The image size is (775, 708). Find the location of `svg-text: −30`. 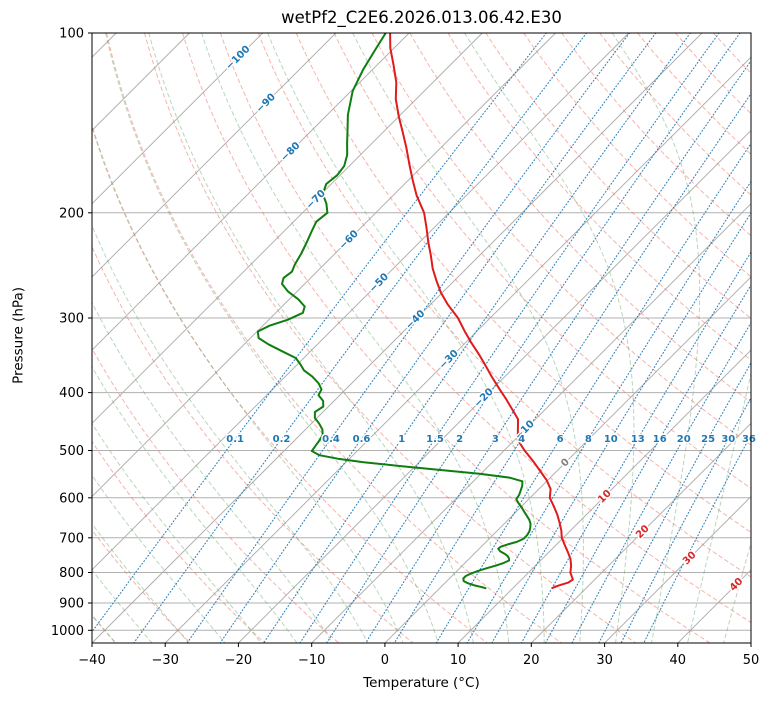

svg-text: −30 is located at coordinates (164, 660).